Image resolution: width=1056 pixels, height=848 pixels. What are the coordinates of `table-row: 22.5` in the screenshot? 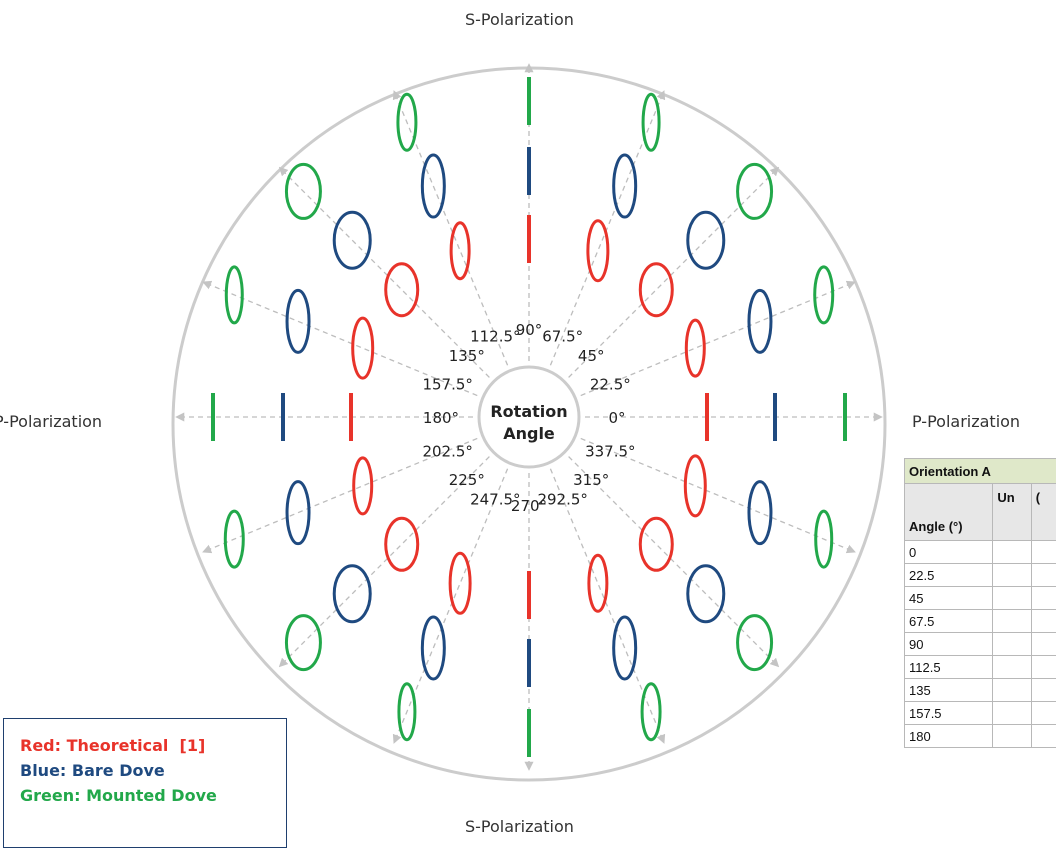 It's located at (980, 575).